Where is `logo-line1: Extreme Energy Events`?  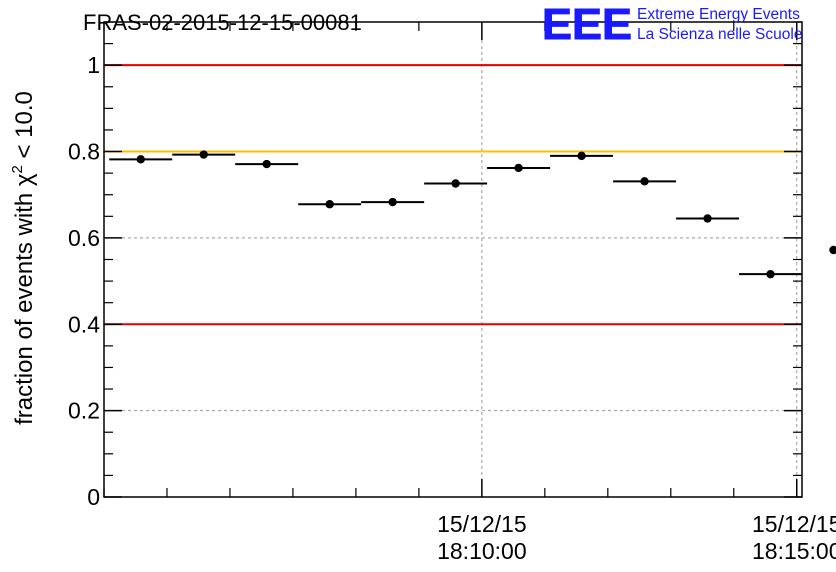
logo-line1: Extreme Energy Events is located at coordinates (718, 14).